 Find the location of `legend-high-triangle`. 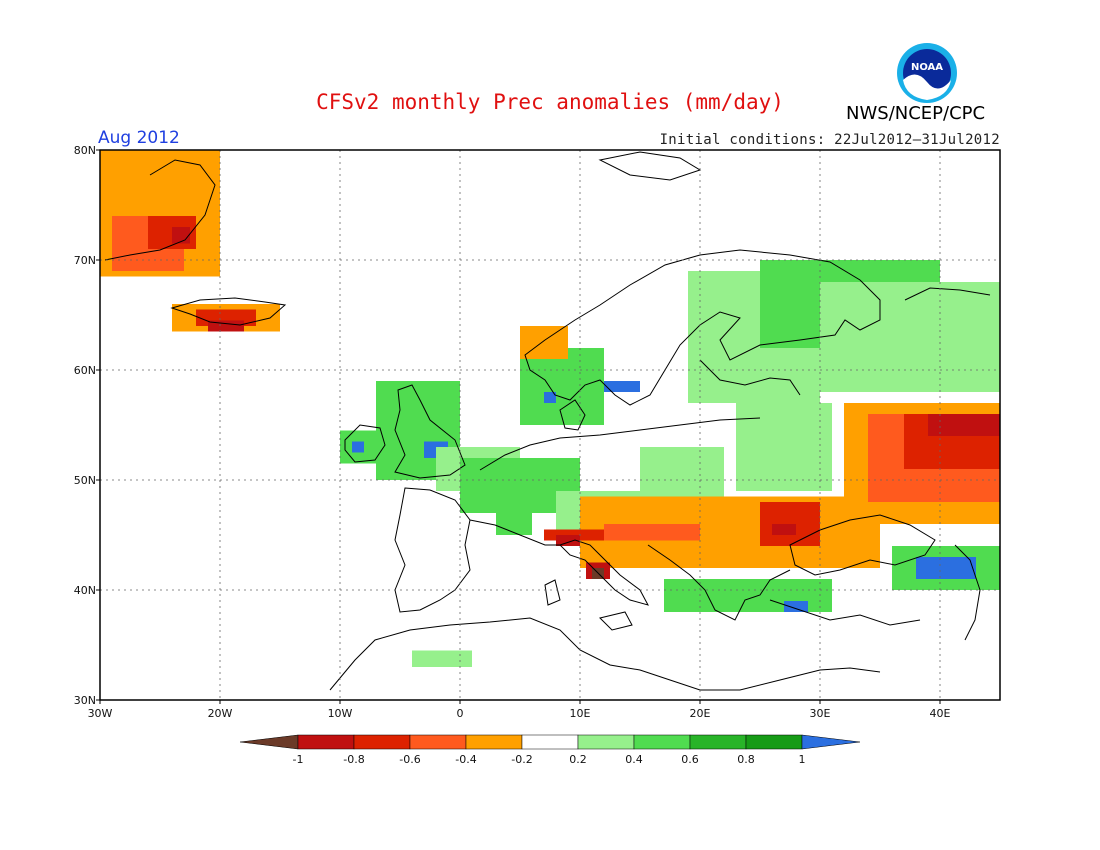

legend-high-triangle is located at coordinates (831, 742).